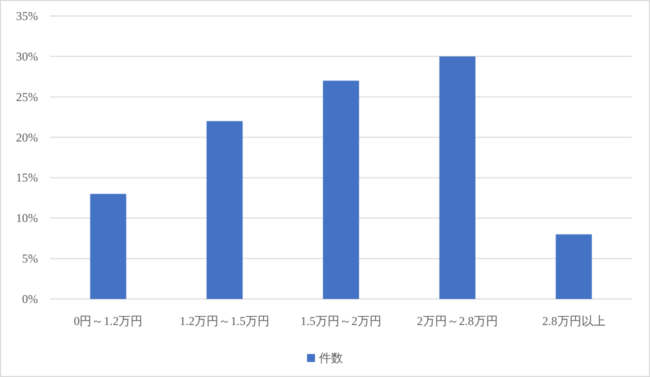  What do you see at coordinates (331, 358) in the screenshot?
I see `legend-label: 件数` at bounding box center [331, 358].